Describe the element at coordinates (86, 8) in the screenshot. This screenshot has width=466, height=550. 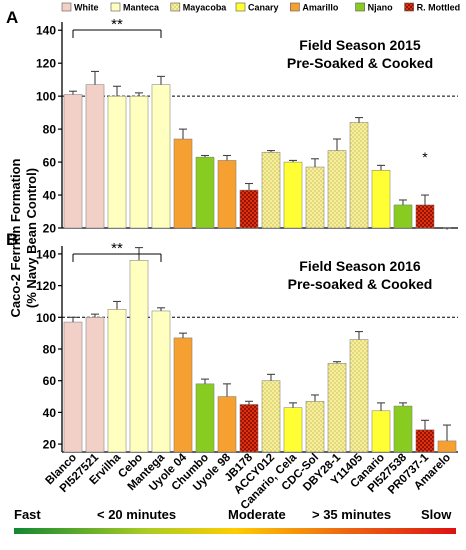
I see `legend-label-0: White` at that location.